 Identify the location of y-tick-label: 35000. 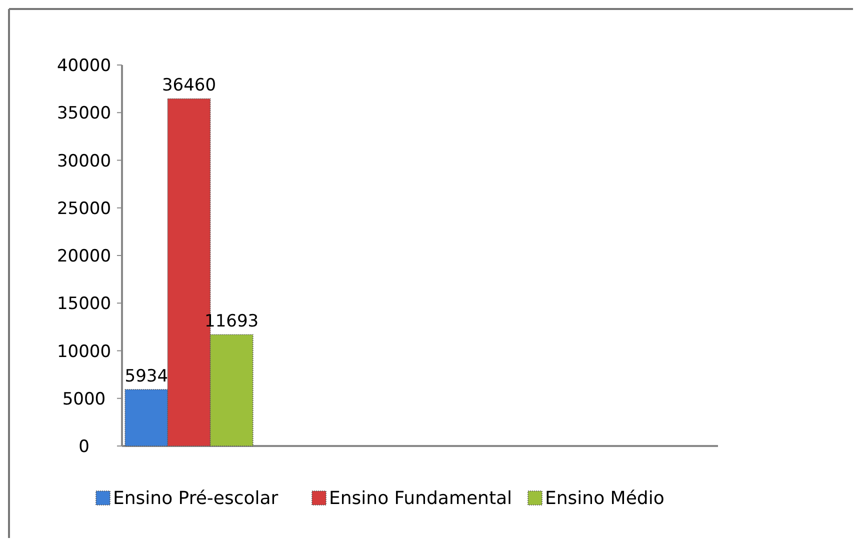
(84, 114).